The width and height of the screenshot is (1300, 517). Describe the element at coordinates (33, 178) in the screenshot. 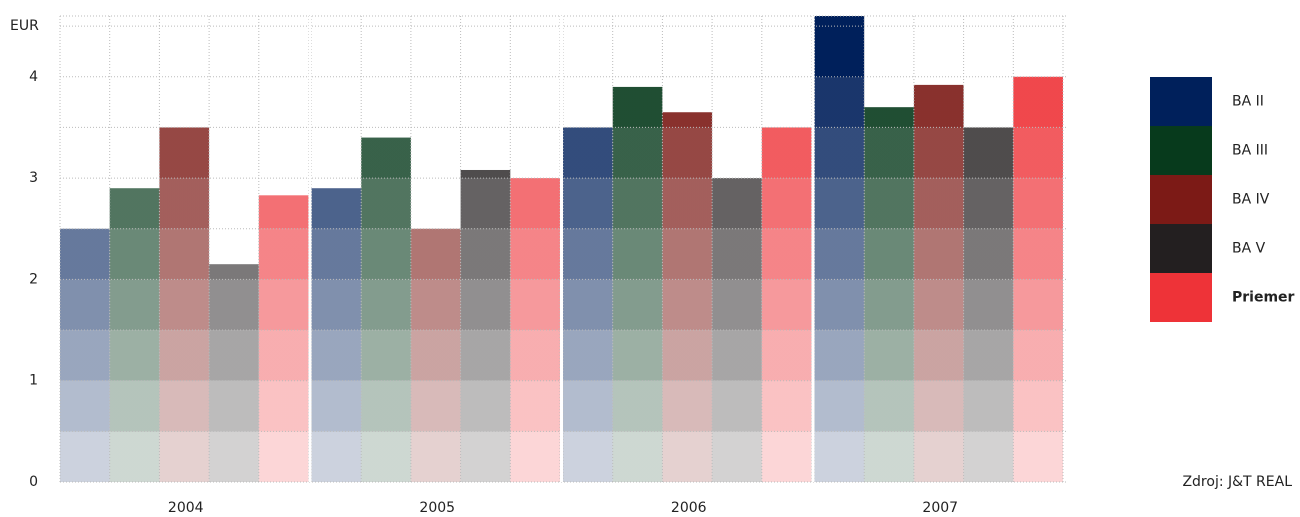

I see `y-tick-label: 3` at that location.